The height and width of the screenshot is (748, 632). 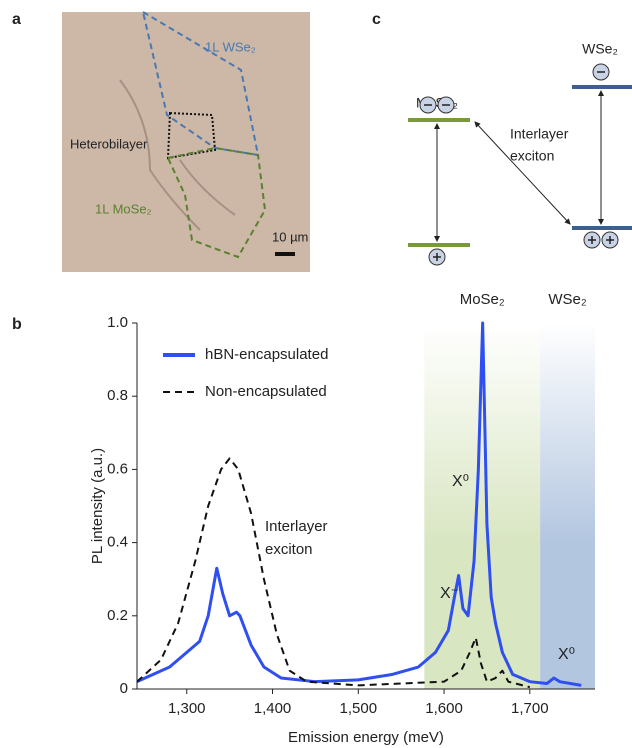 I want to click on y-tick-label: 0.2, so click(x=117, y=615).